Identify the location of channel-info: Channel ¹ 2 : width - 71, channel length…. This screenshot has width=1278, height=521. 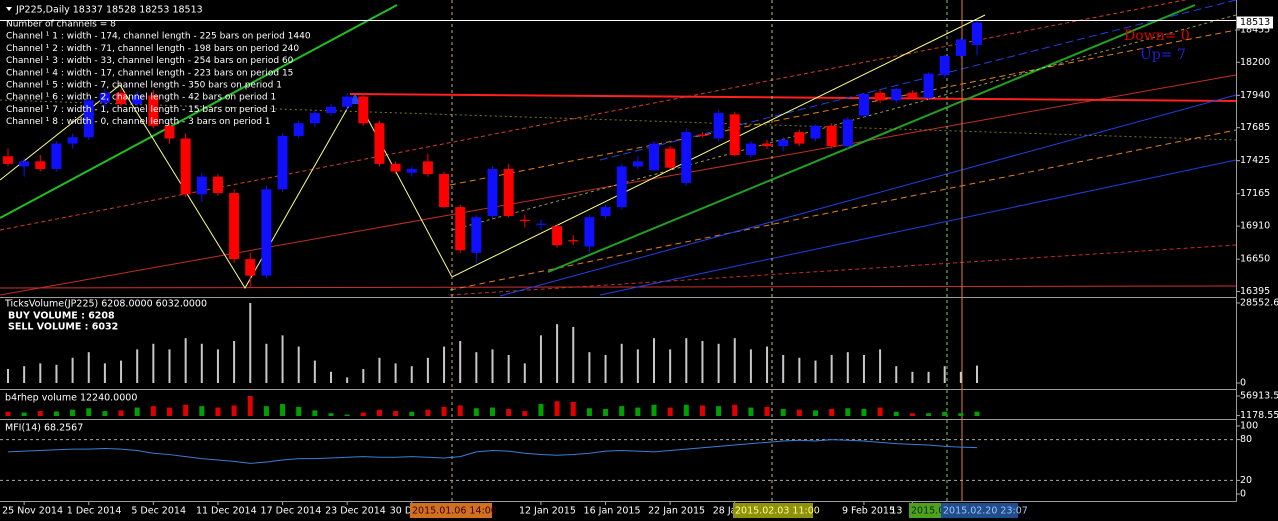
(152, 49).